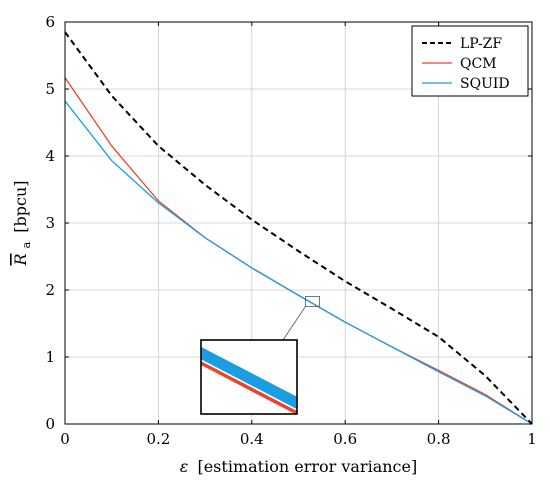 This screenshot has height=483, width=550. Describe the element at coordinates (312, 301) in the screenshot. I see `zoom-box` at that location.